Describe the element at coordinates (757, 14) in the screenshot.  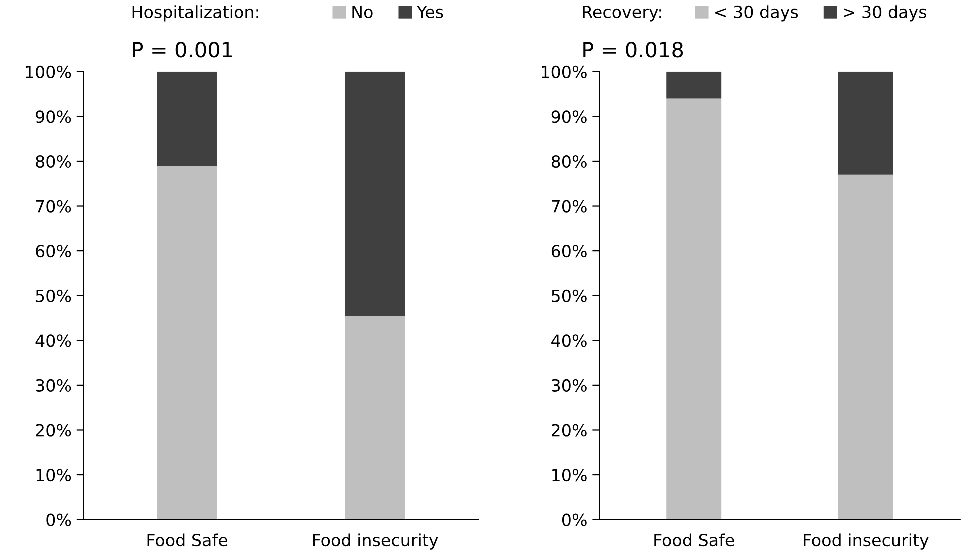
I see `legend-label: < 30 days` at that location.